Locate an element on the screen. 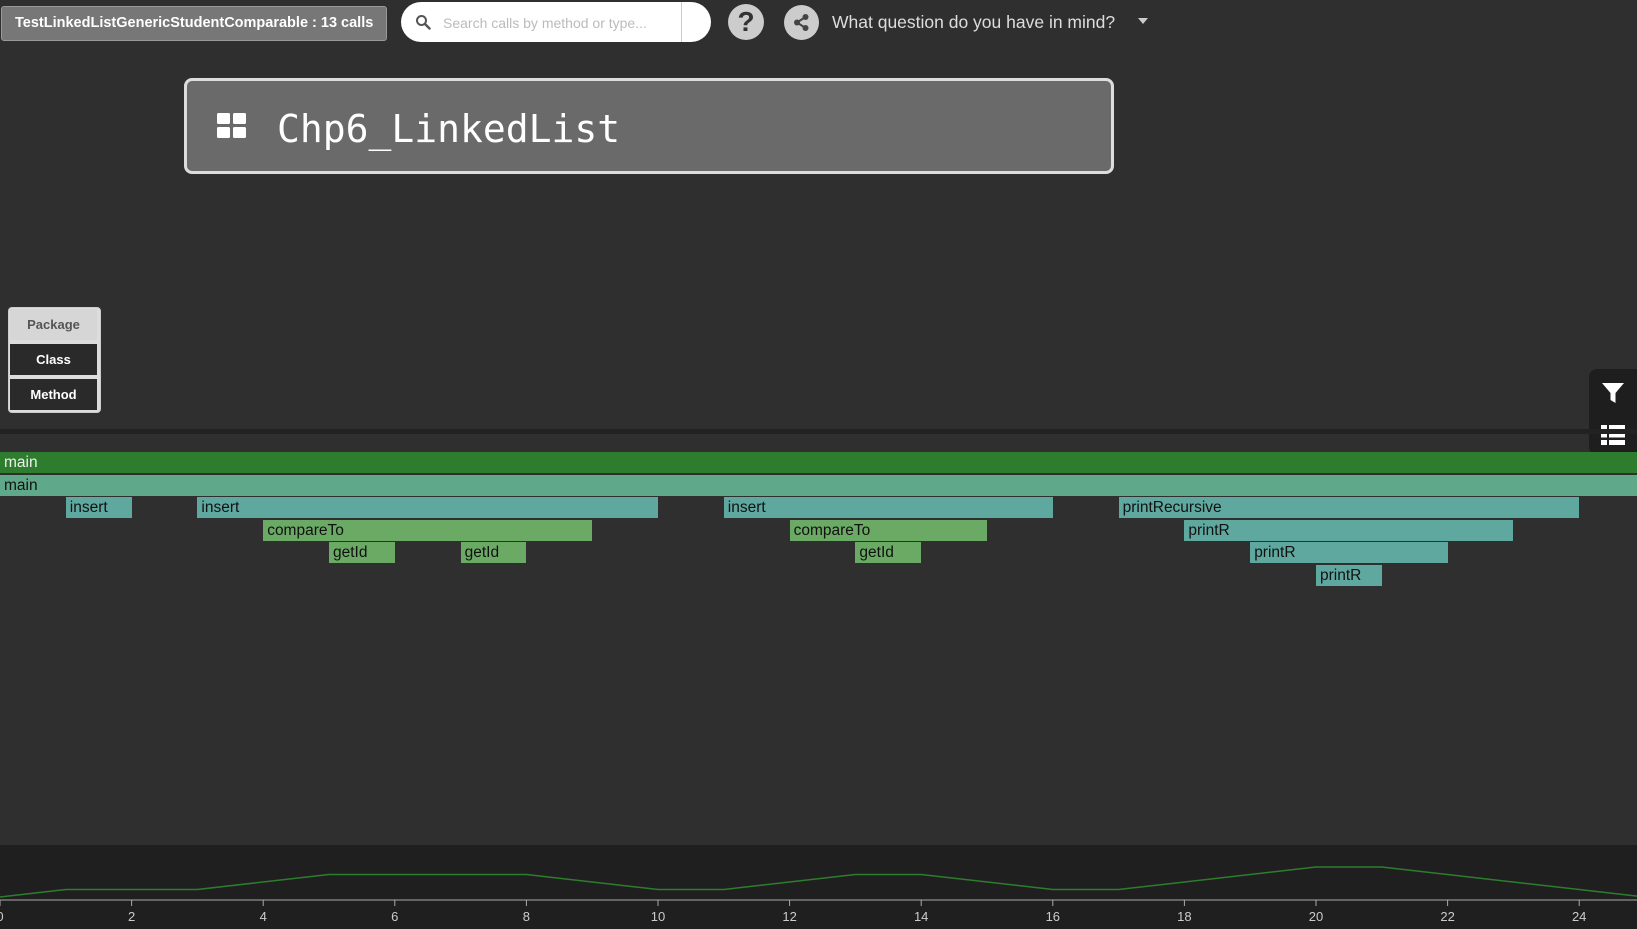  timeline-tick-label: 20 is located at coordinates (1316, 916).